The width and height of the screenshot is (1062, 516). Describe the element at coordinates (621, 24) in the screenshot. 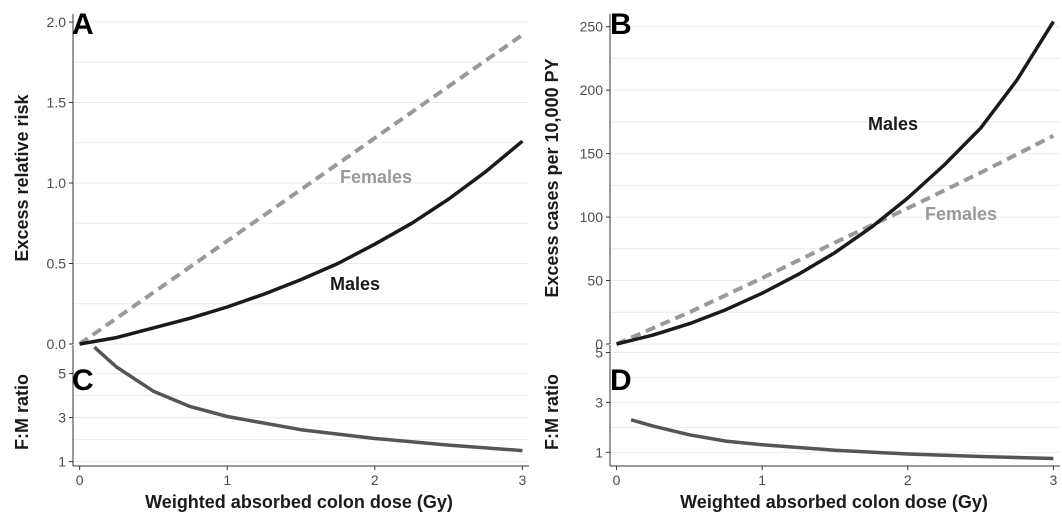

I see `panel-letter-b: B` at that location.